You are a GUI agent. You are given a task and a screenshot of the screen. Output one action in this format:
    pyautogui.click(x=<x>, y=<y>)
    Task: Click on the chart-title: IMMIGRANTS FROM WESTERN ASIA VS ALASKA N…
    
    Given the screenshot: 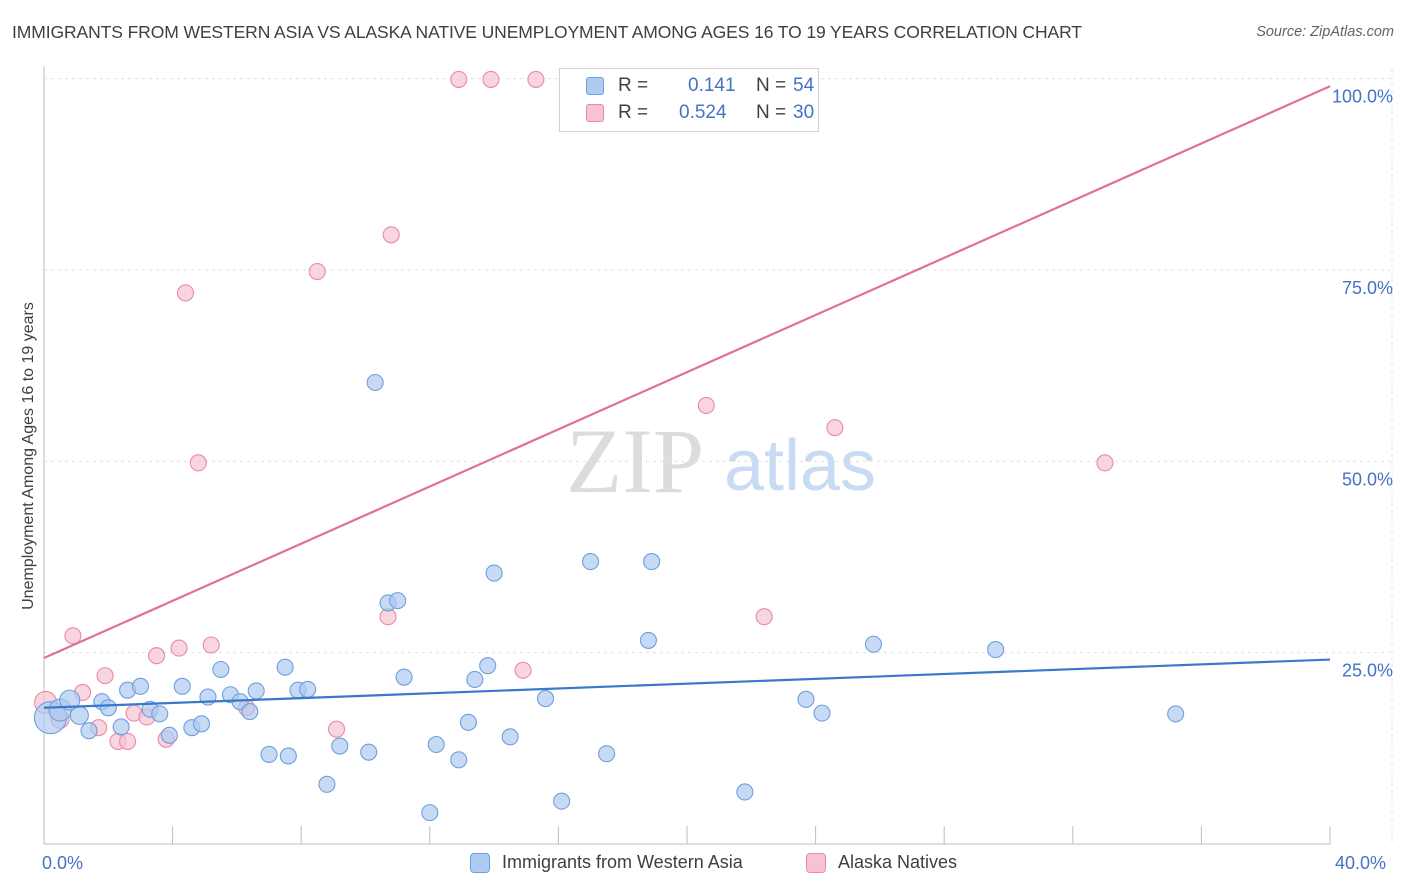 What is the action you would take?
    pyautogui.click(x=547, y=32)
    